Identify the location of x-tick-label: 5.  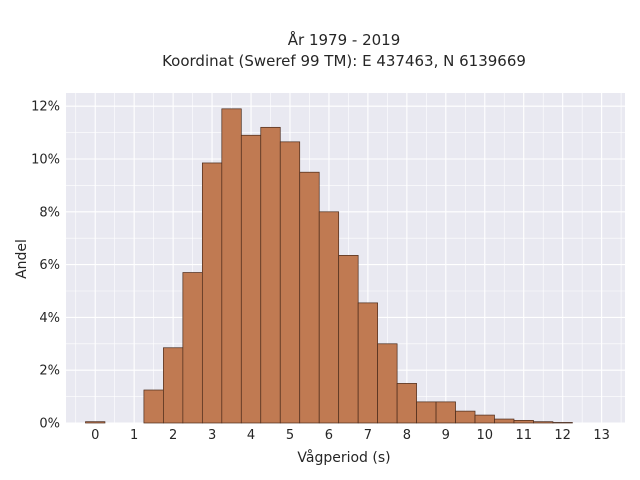
(290, 435).